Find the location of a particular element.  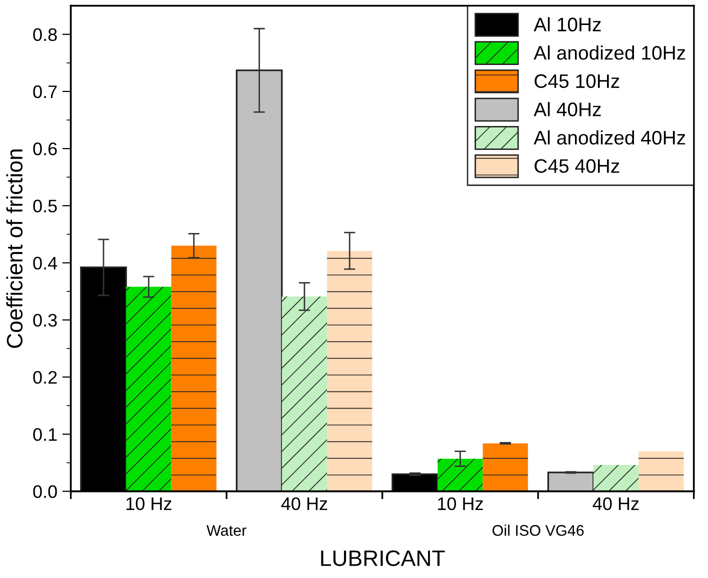

y-tick-label: 0.1 is located at coordinates (45, 434).